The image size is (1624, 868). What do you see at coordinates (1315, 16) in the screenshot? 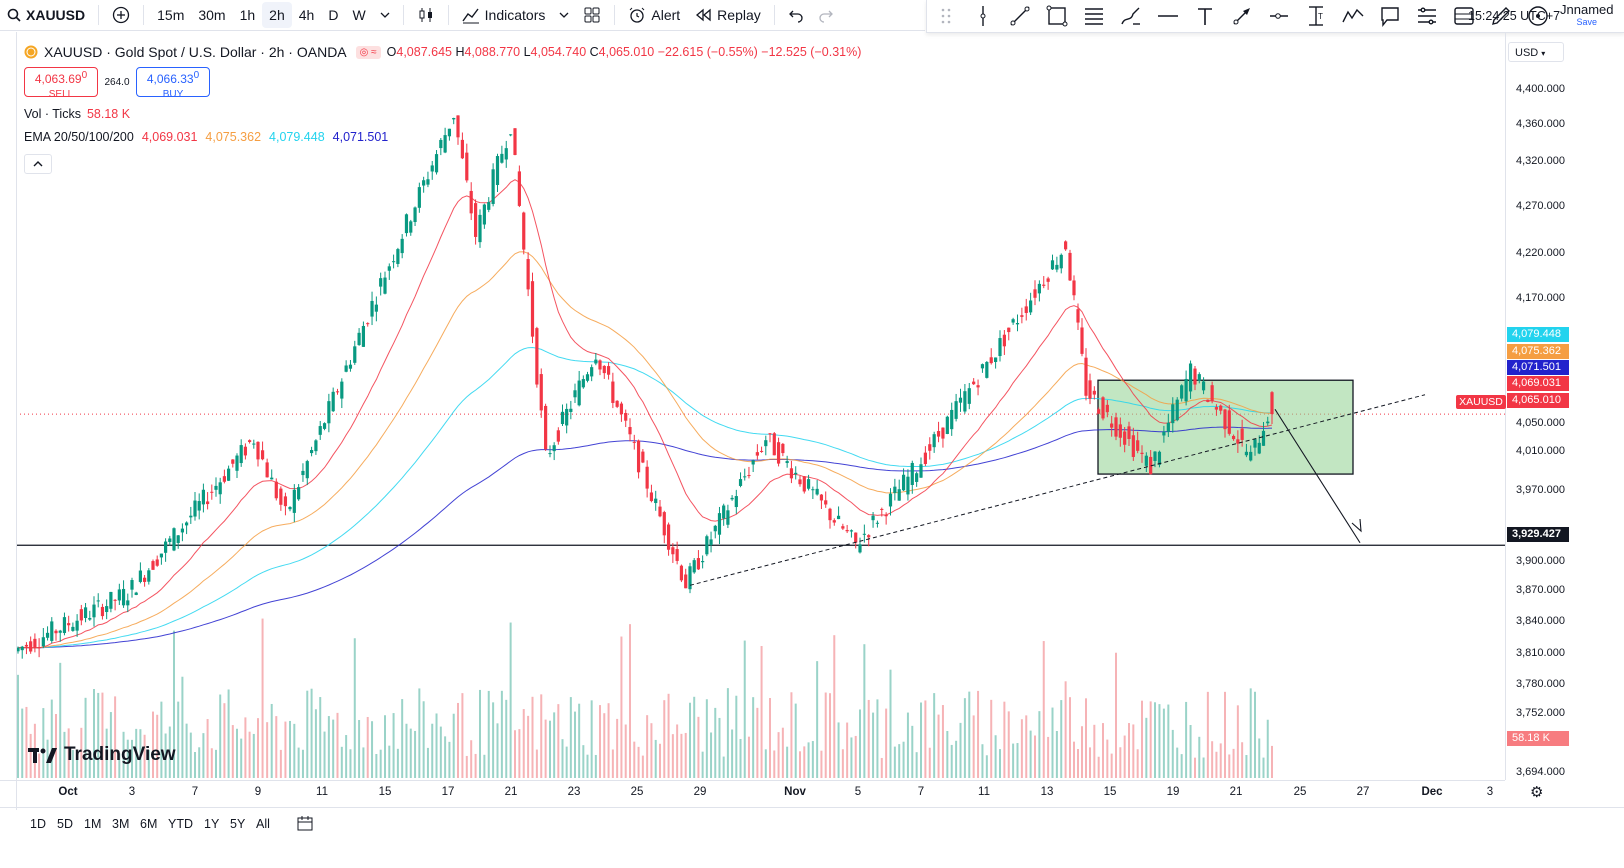
I see `measure-tool: T` at bounding box center [1315, 16].